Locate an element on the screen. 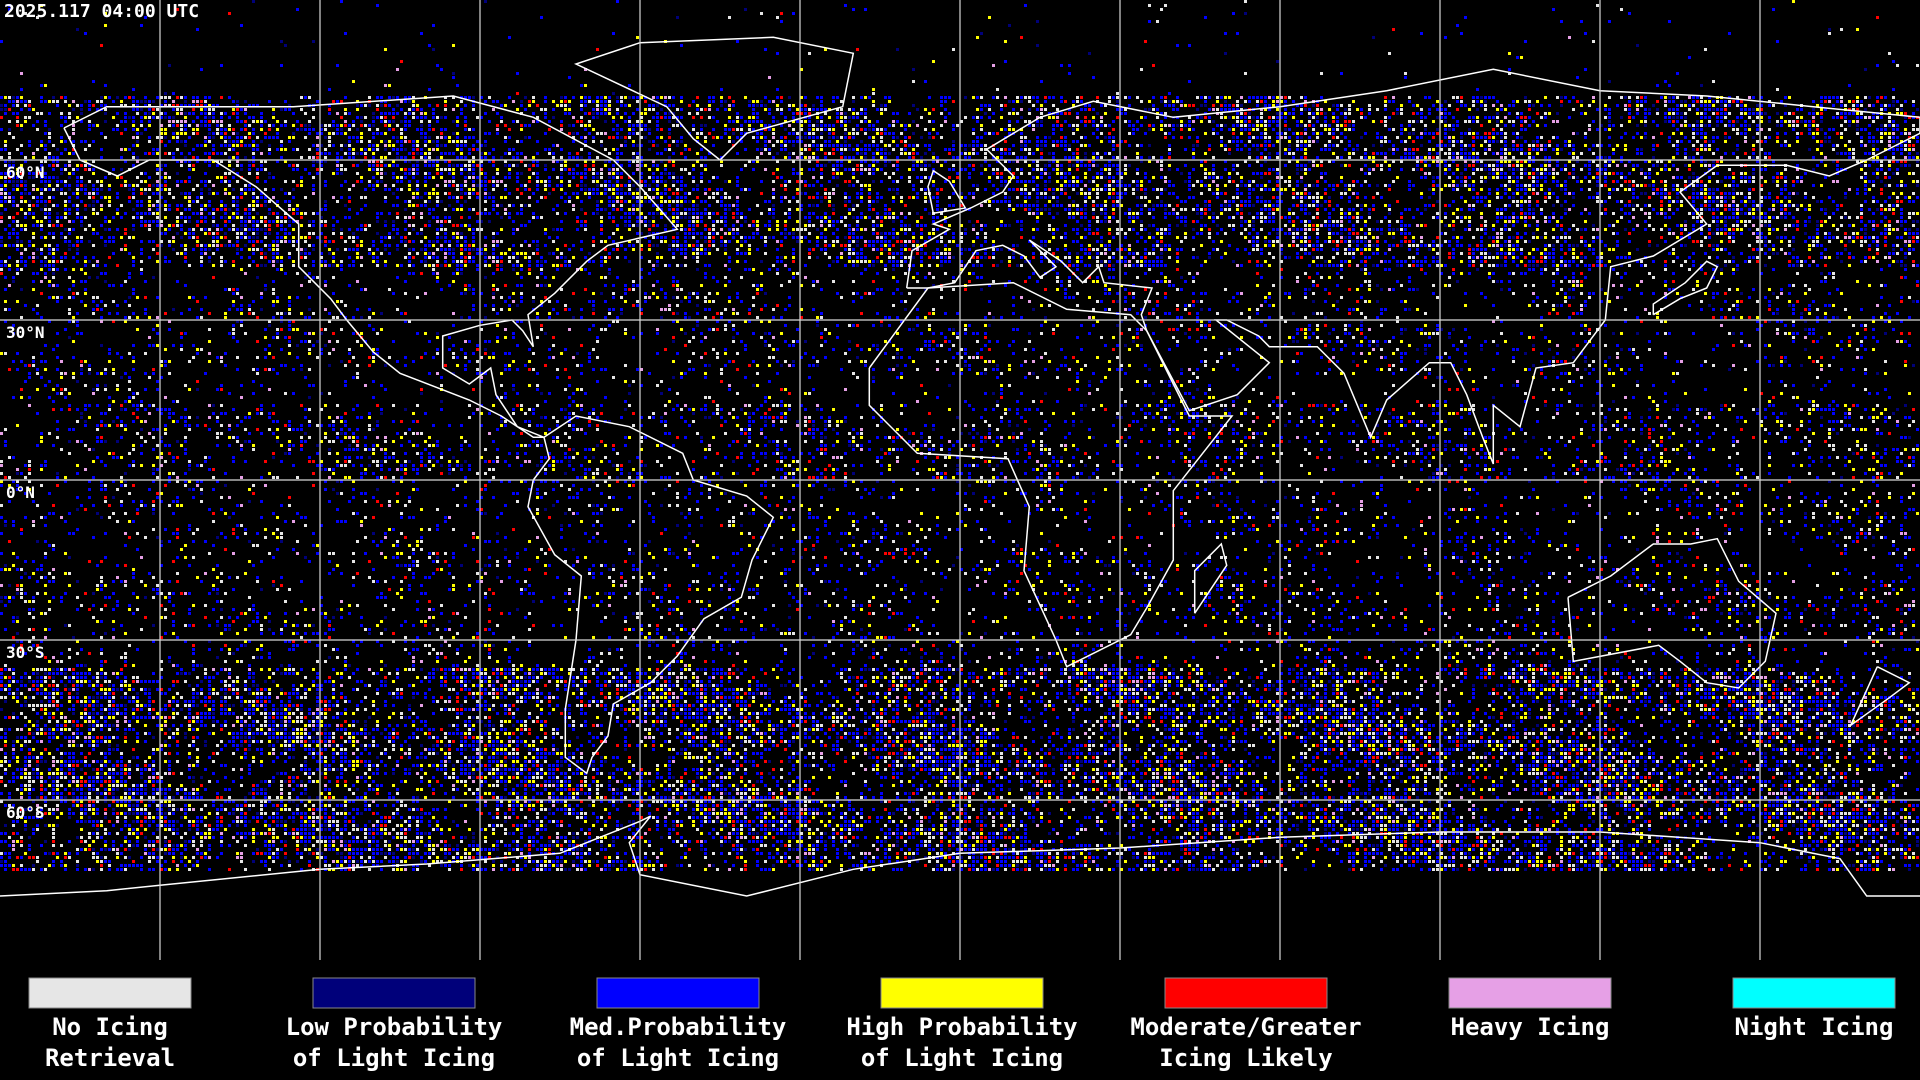  legend-label: Retrieval is located at coordinates (110, 1058).